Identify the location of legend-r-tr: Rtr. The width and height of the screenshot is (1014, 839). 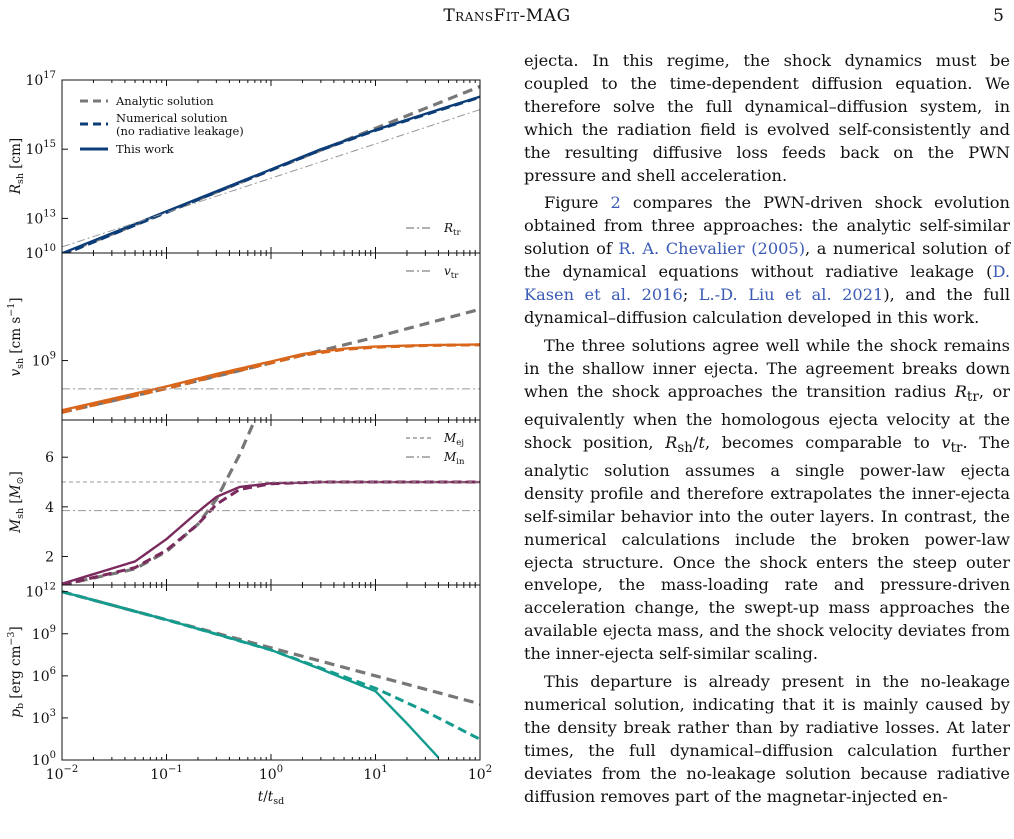
(452, 229).